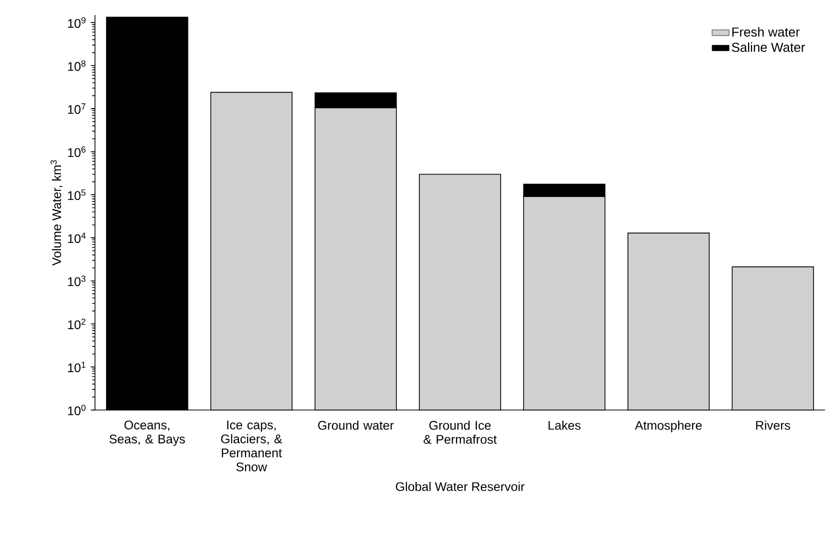  What do you see at coordinates (77, 410) in the screenshot?
I see `y-tick-label: 10$^{0}$` at bounding box center [77, 410].